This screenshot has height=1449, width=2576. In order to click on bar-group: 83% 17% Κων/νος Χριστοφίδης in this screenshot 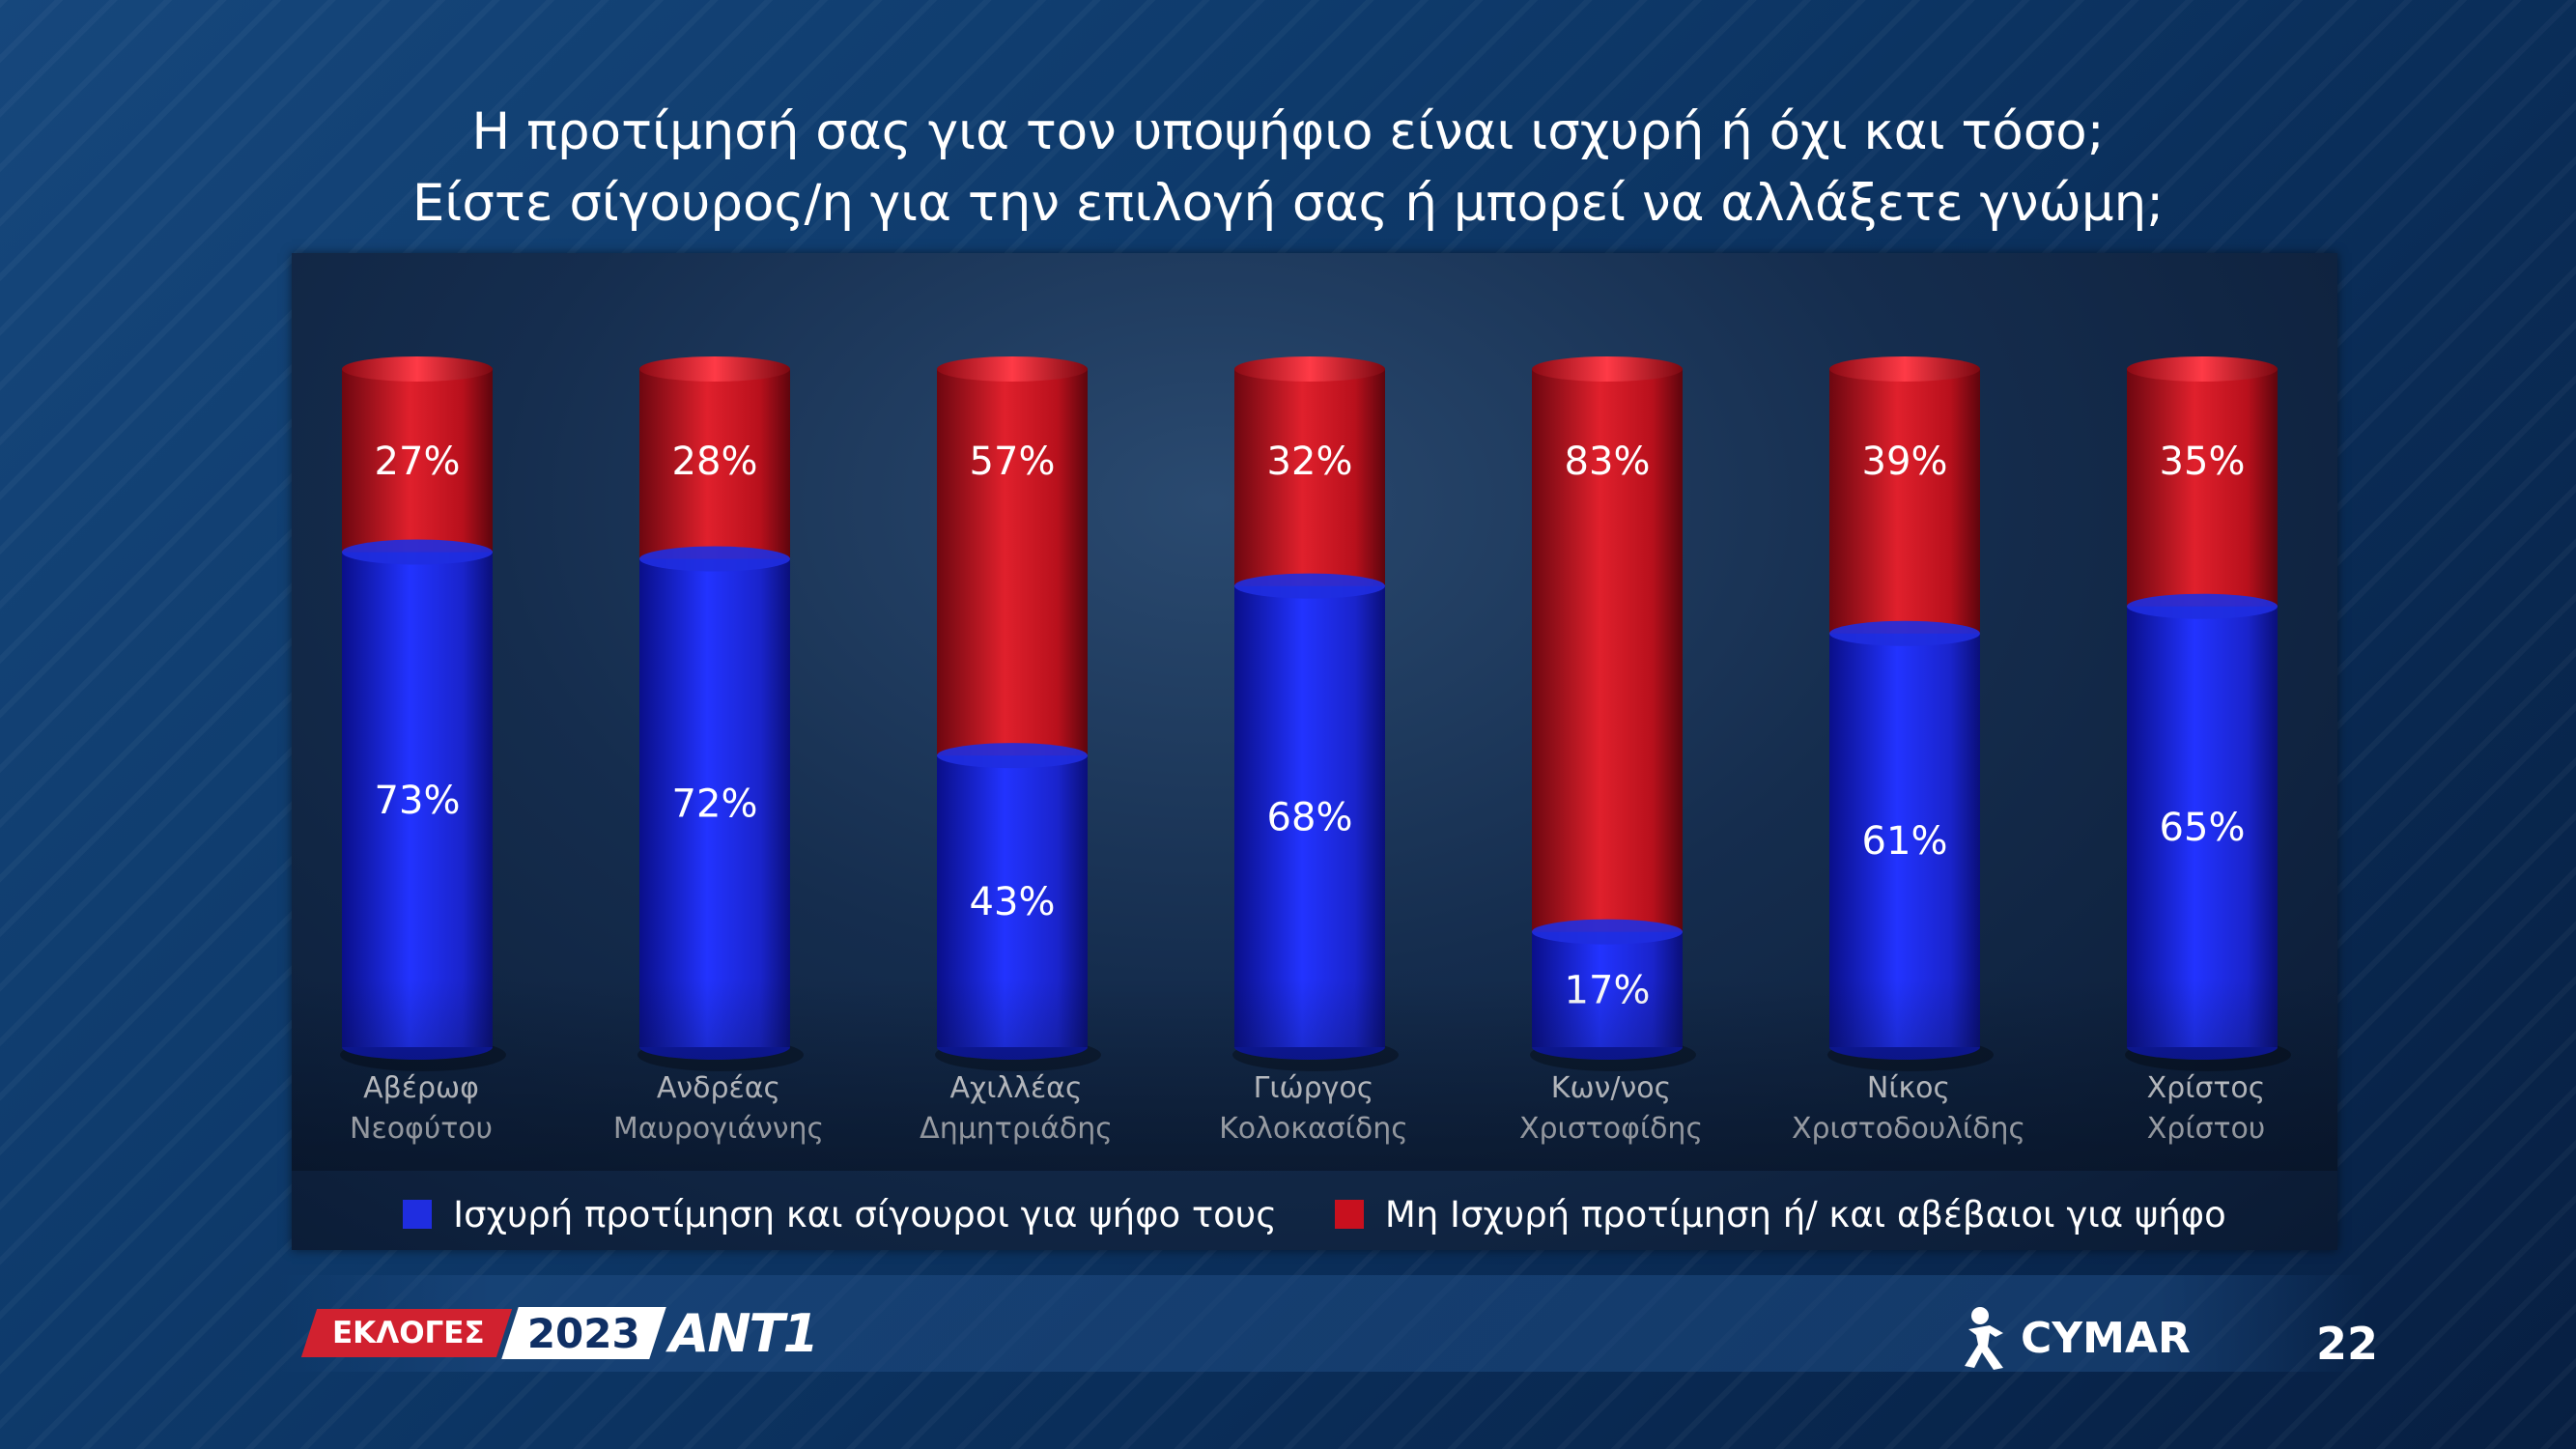, I will do `click(1611, 751)`.